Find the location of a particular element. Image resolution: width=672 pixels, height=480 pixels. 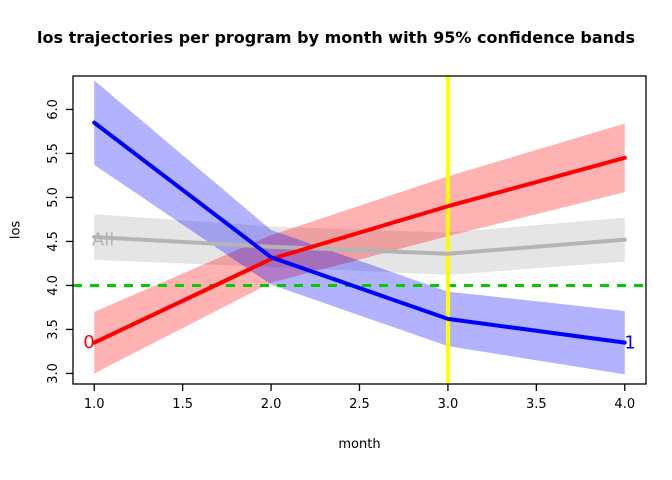

trajectory-line-All is located at coordinates (359, 245).